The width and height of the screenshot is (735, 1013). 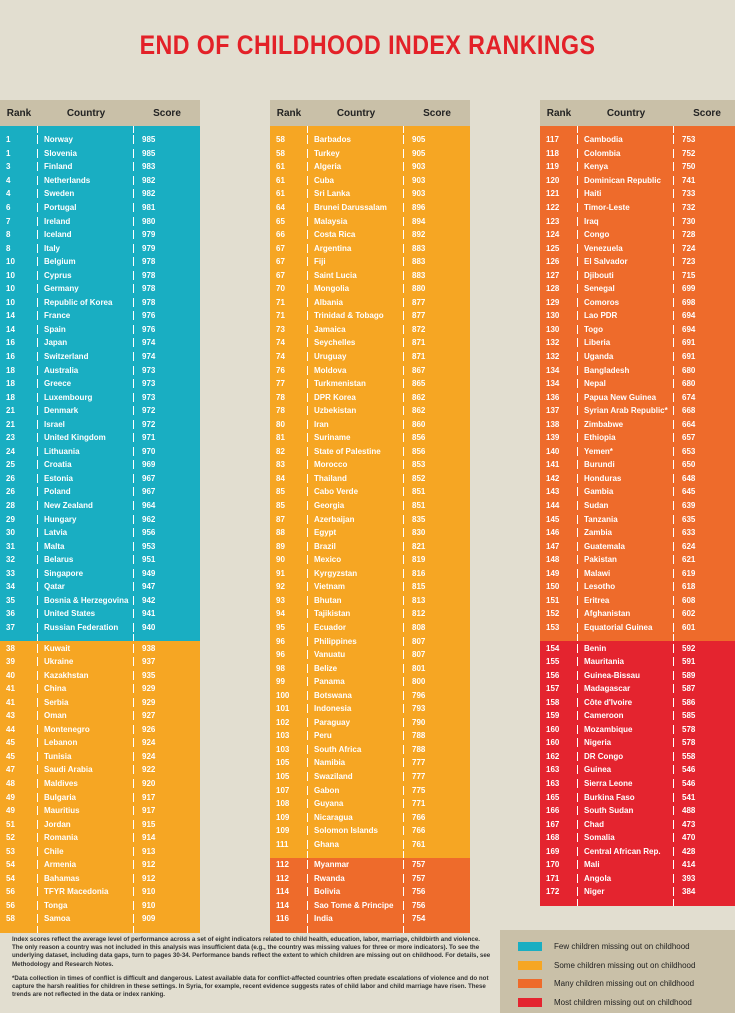 I want to click on score-cell: 853, so click(x=419, y=465).